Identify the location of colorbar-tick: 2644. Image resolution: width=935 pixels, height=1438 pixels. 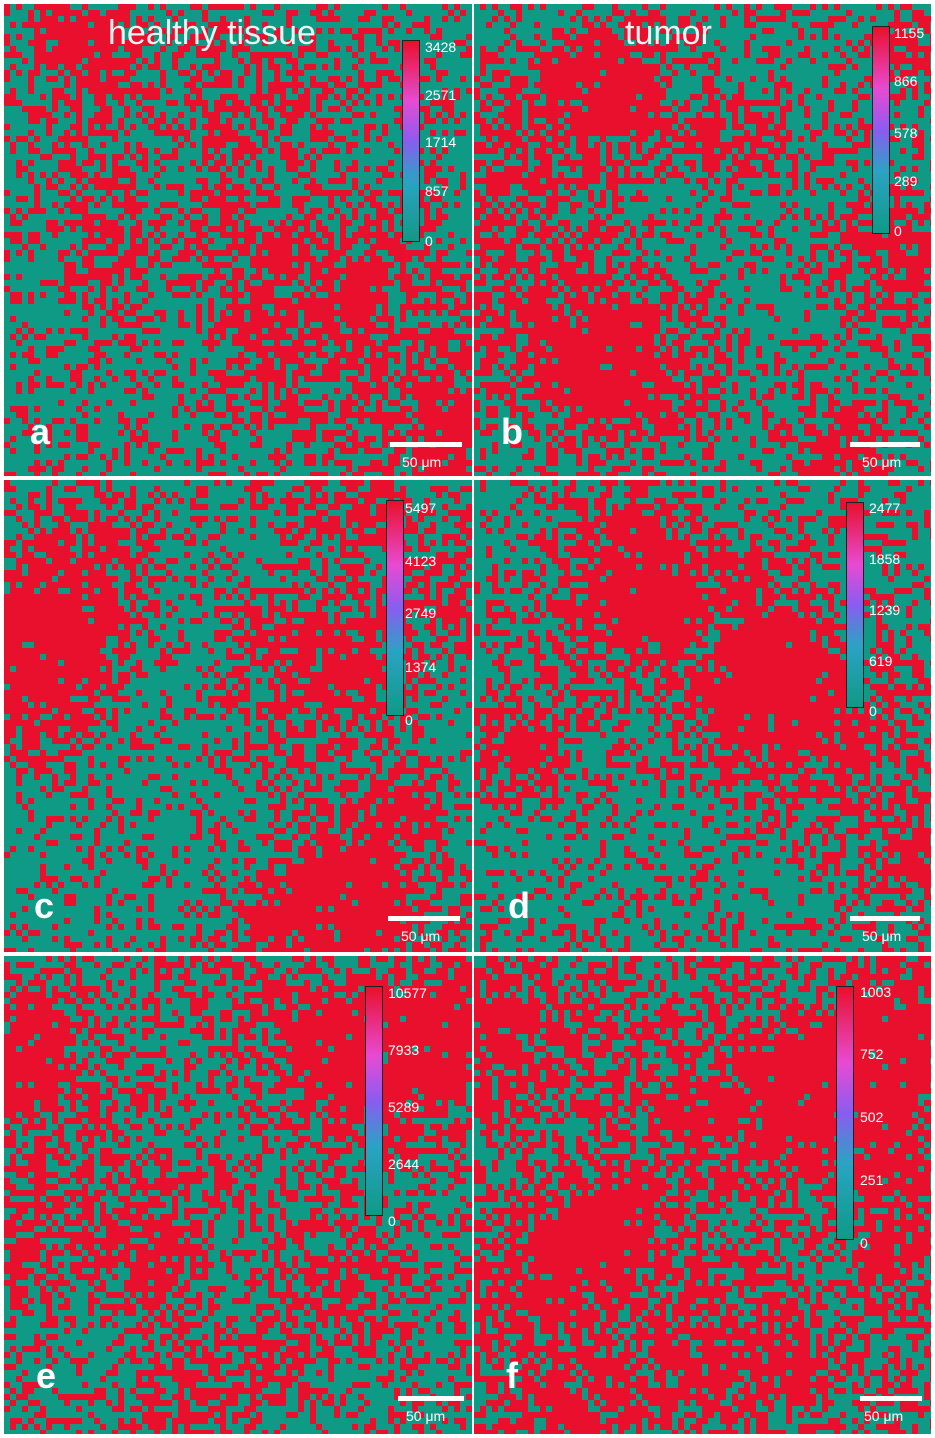
(404, 1164).